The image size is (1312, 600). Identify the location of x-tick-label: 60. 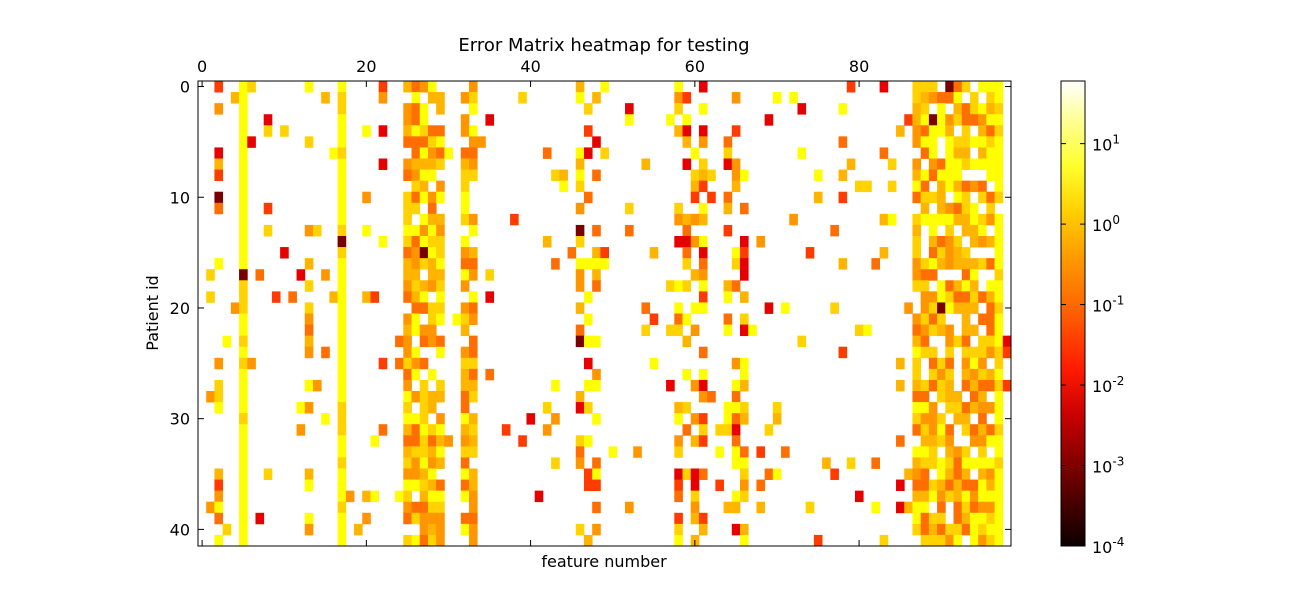
(695, 66).